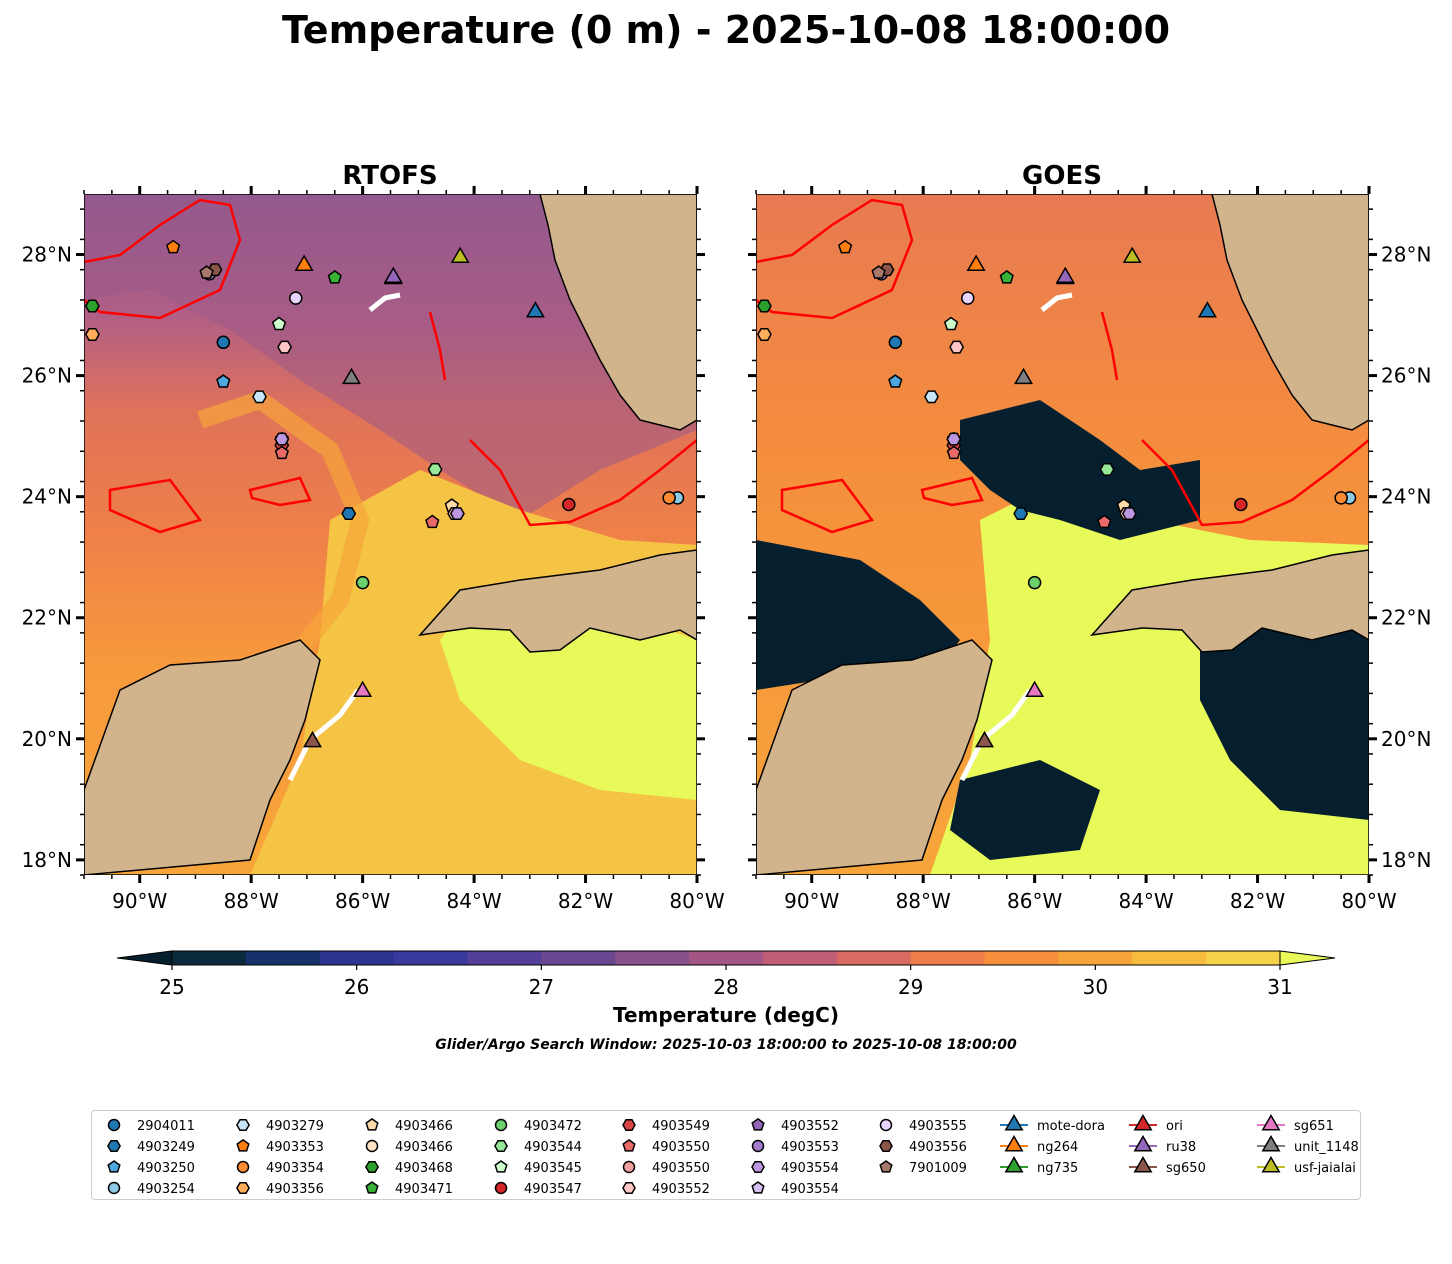 This screenshot has height=1264, width=1452. I want to click on legend-marker-ori, so click(1143, 1122).